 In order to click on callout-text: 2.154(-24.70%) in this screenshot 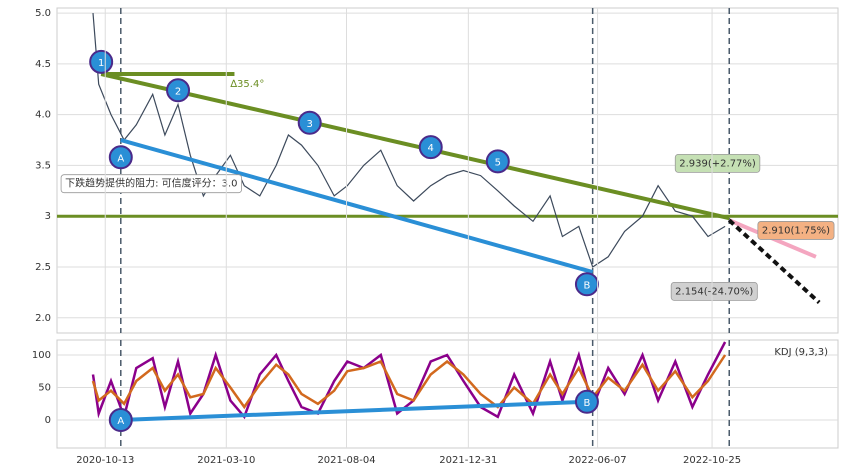, I will do `click(714, 291)`.